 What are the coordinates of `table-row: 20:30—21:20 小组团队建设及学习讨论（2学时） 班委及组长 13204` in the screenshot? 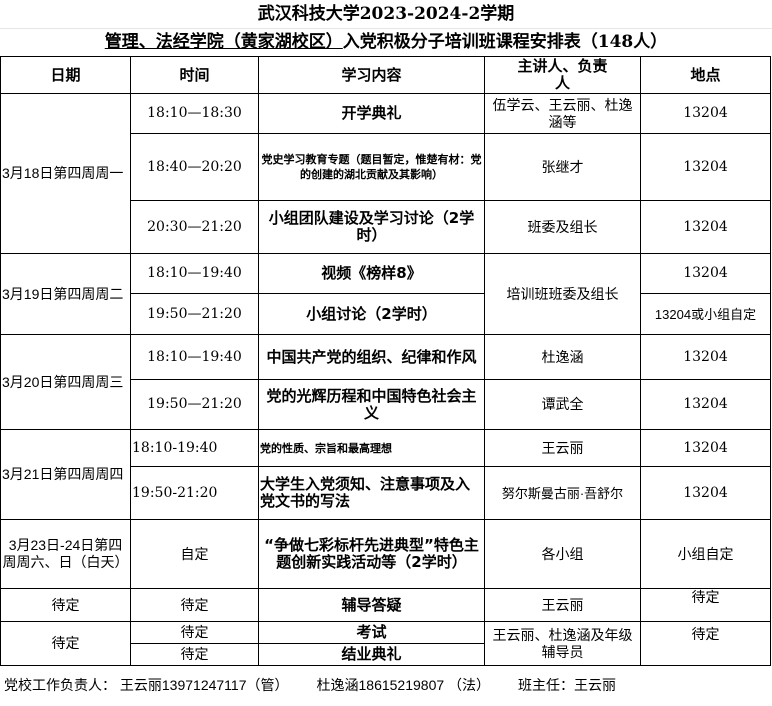 It's located at (386, 227).